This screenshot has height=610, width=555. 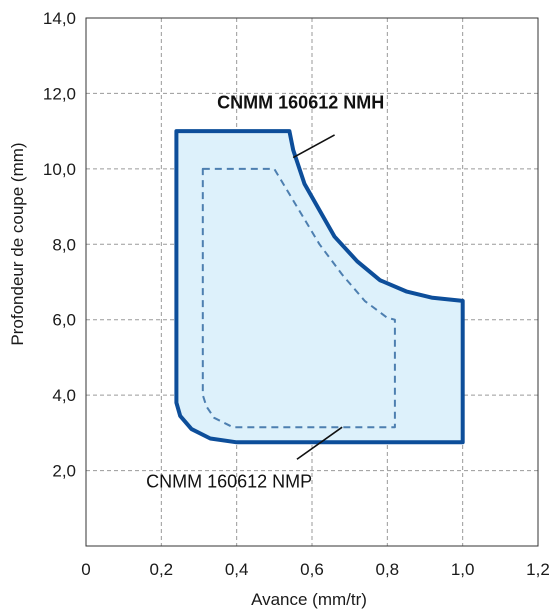 I want to click on x-tick-label: 1,0, so click(x=463, y=569).